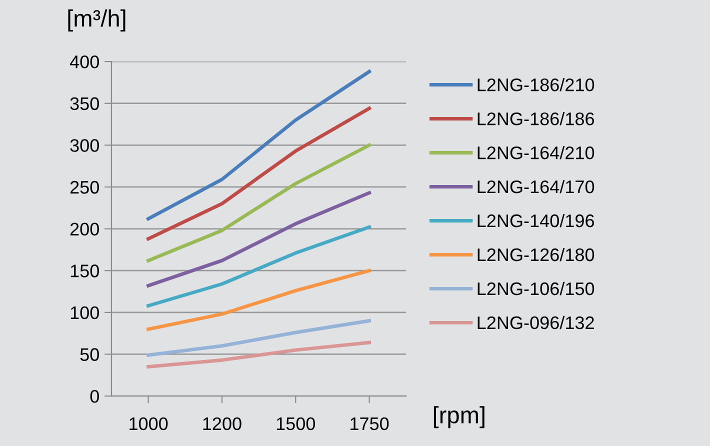 The width and height of the screenshot is (710, 446). I want to click on y-axis-title: [m³/h], so click(97, 20).